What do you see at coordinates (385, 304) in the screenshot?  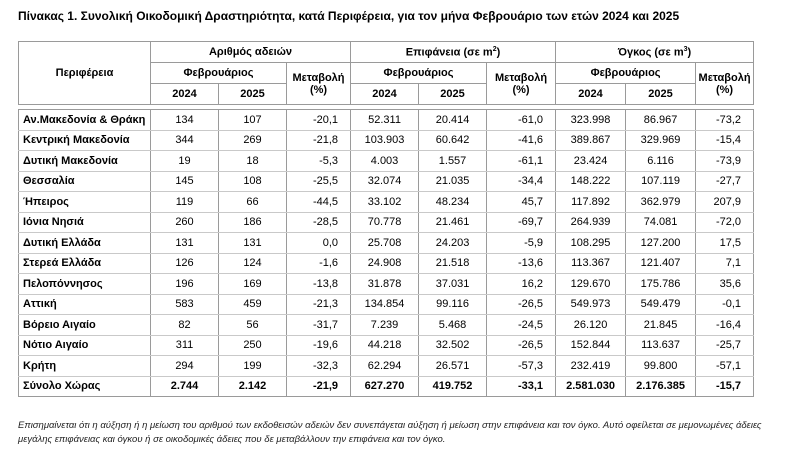 I see `value-cell: 134.854` at bounding box center [385, 304].